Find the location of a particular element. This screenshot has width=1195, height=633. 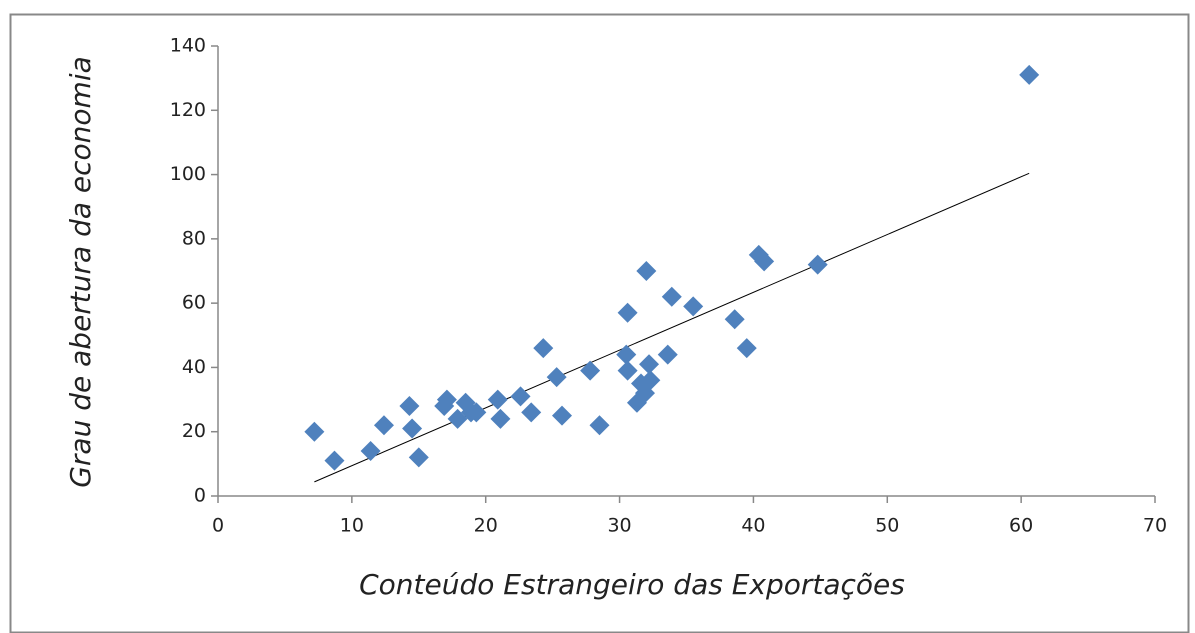

x-axis-title: Conteúdo Estrangeiro das Exportações is located at coordinates (632, 584).